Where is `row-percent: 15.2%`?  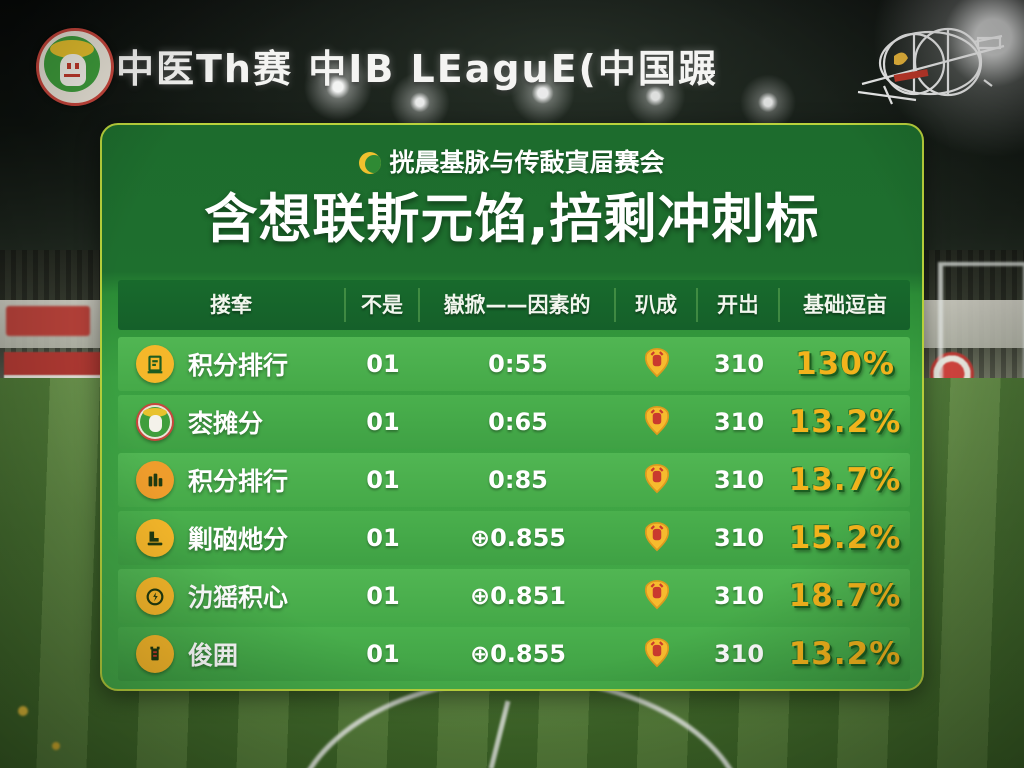
row-percent: 15.2% is located at coordinates (845, 538).